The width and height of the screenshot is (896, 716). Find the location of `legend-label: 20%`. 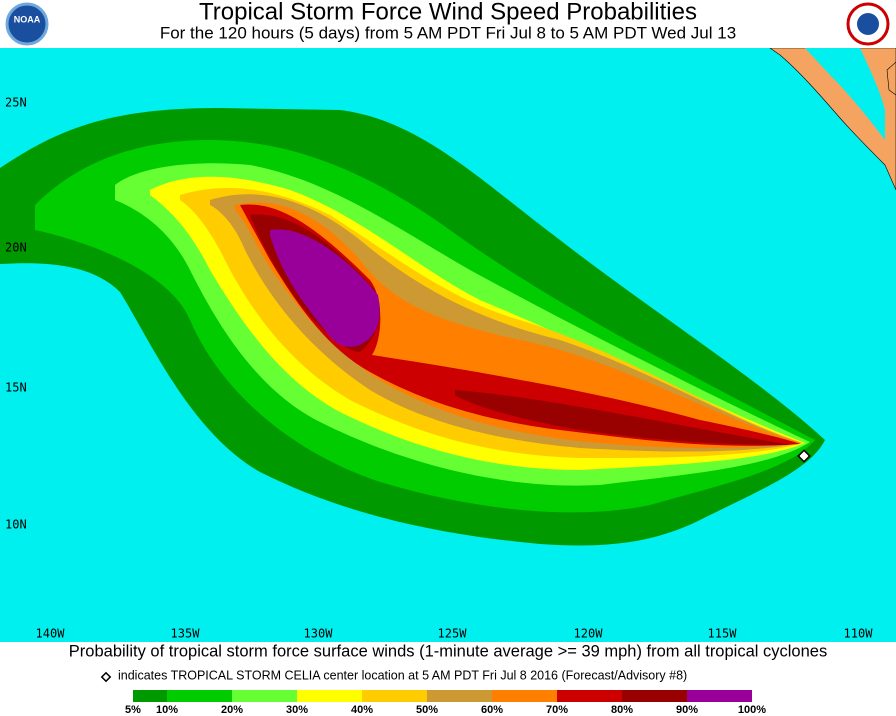

legend-label: 20% is located at coordinates (232, 710).